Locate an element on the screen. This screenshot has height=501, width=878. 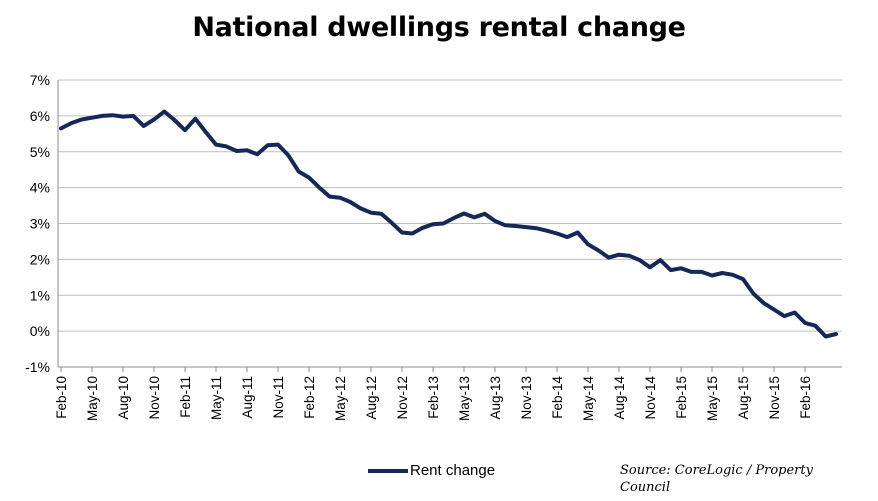
y-axis-ticks: -1% 0% 1% 2% 3% 4% 5% 6% 7% is located at coordinates (37, 223).